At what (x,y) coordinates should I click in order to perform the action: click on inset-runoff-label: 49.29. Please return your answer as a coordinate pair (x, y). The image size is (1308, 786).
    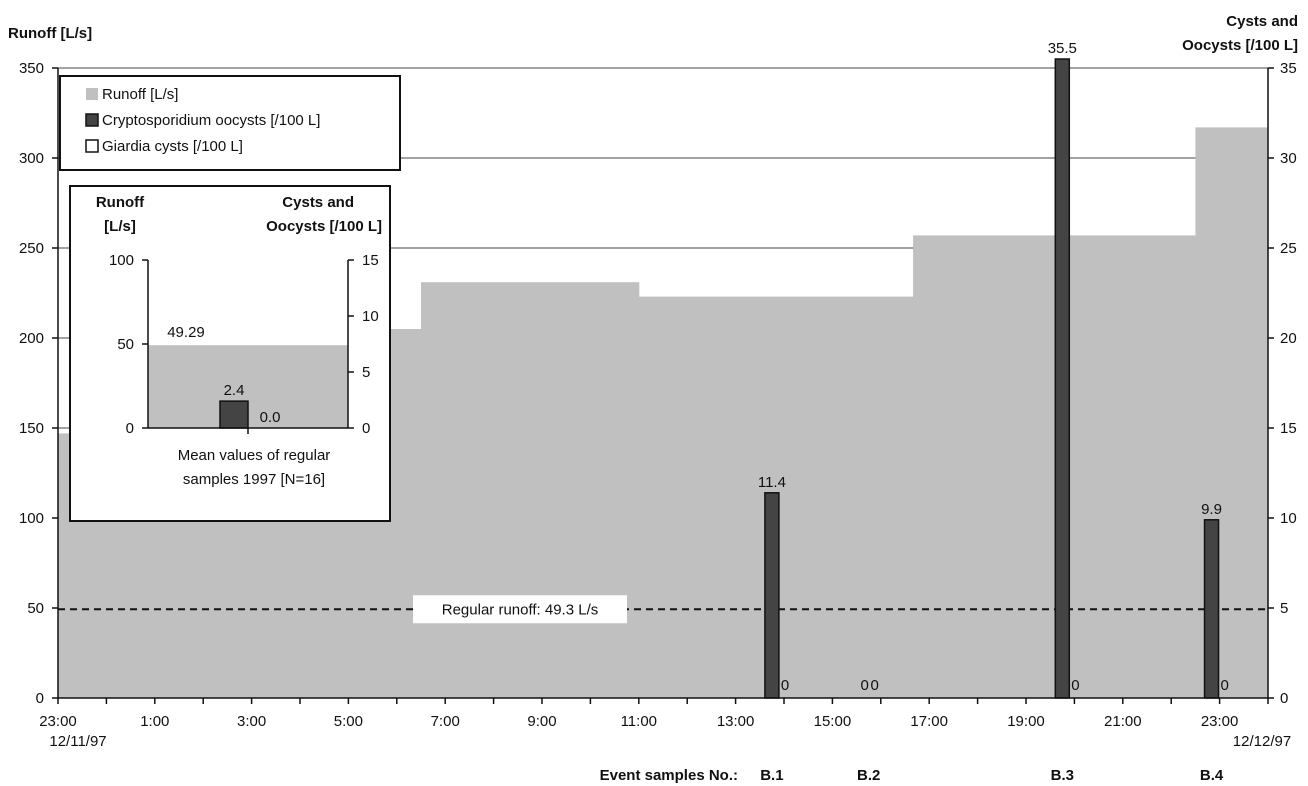
    Looking at the image, I should click on (186, 332).